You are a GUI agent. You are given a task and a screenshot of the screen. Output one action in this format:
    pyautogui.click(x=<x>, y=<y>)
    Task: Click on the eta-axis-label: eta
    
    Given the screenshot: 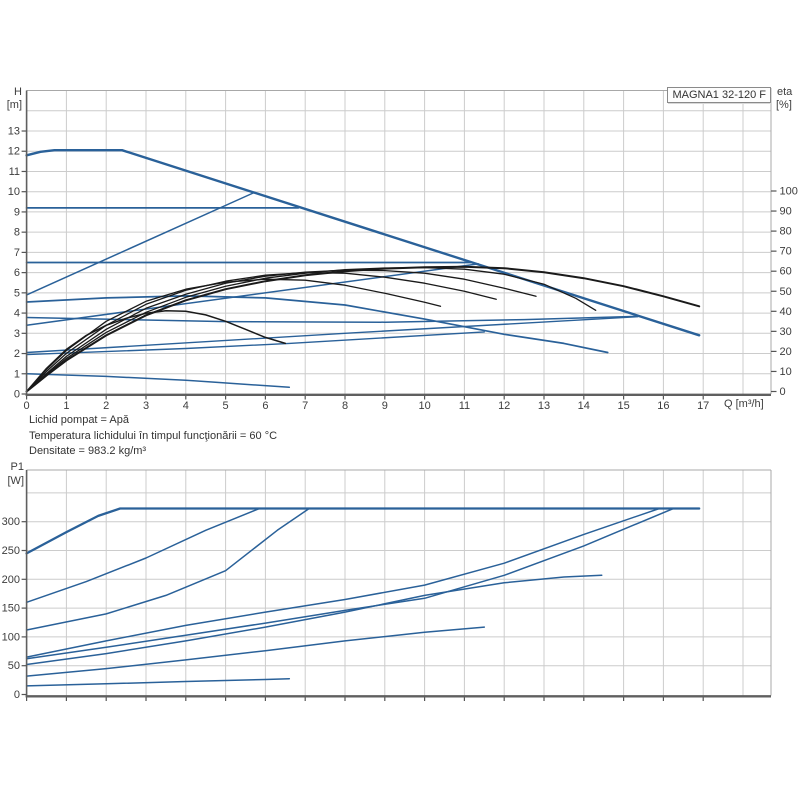 What is the action you would take?
    pyautogui.click(x=785, y=92)
    